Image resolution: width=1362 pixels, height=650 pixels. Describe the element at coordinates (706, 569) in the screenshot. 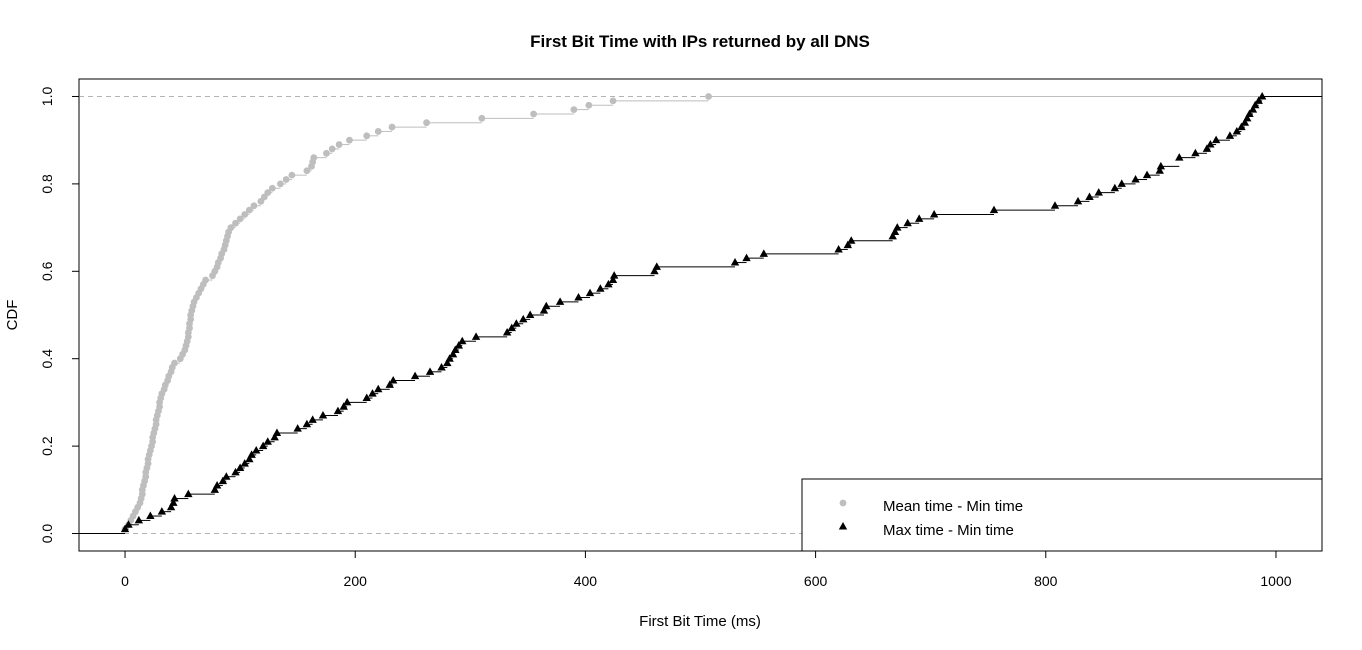

I see `x-axis: 0 200 400 600 800 1000` at that location.